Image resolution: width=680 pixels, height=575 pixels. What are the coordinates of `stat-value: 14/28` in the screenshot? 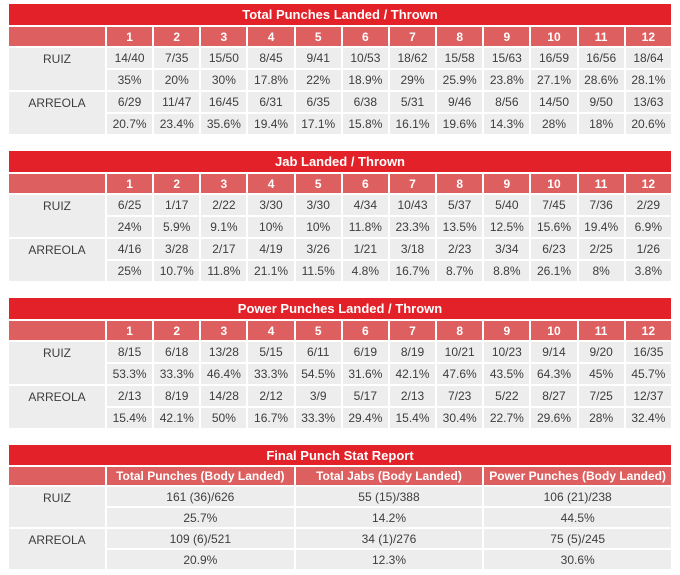 It's located at (224, 396).